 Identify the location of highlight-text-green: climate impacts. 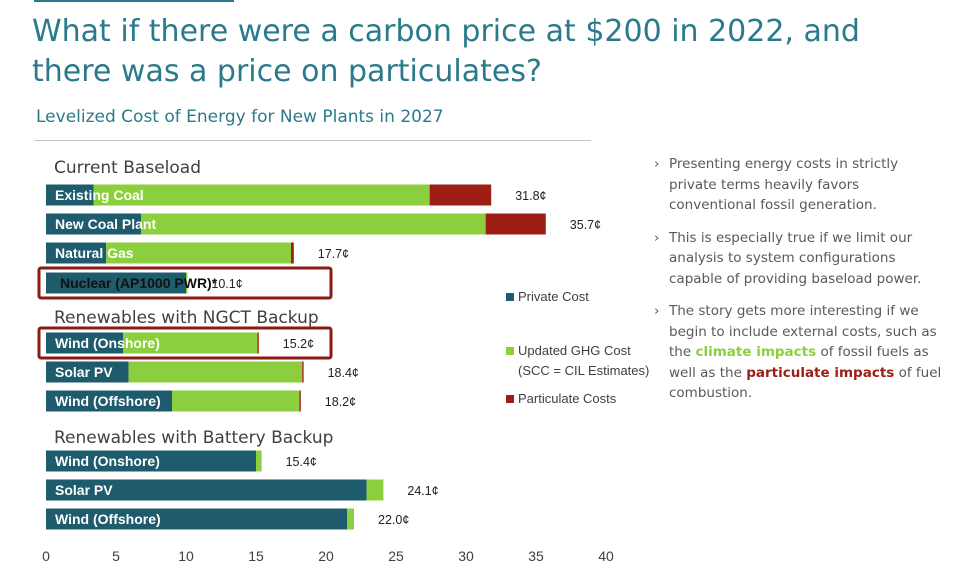
(756, 352).